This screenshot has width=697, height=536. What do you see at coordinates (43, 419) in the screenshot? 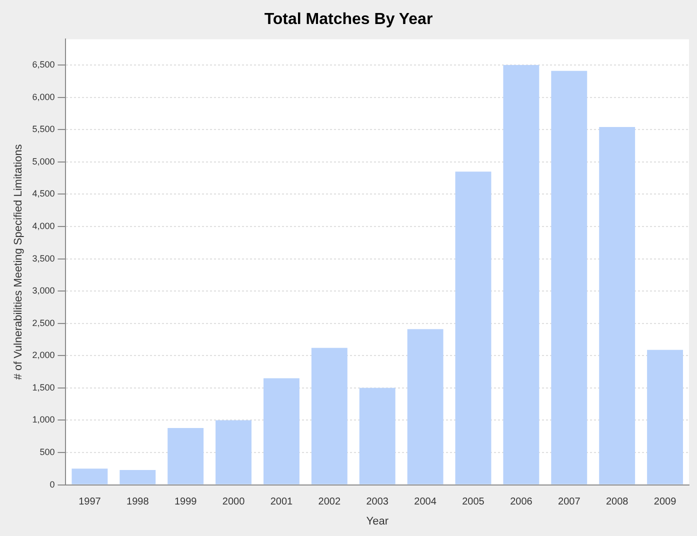
I see `y-tick-label: 1,000` at bounding box center [43, 419].